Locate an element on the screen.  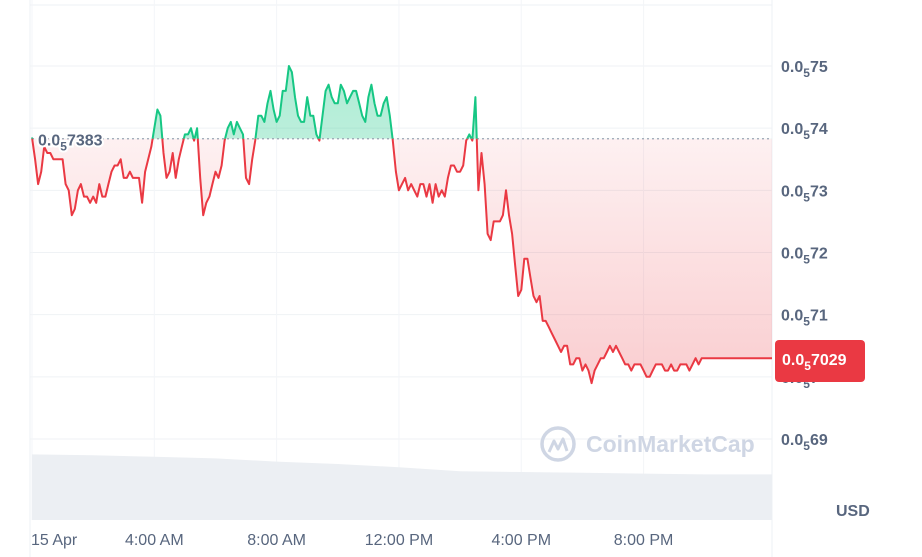
y-tick-label: 0.0572 is located at coordinates (804, 256).